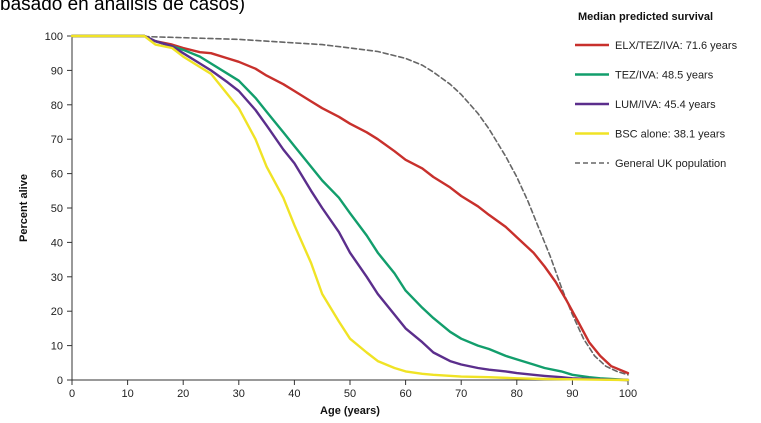  I want to click on x-tick-label: 100, so click(628, 394).